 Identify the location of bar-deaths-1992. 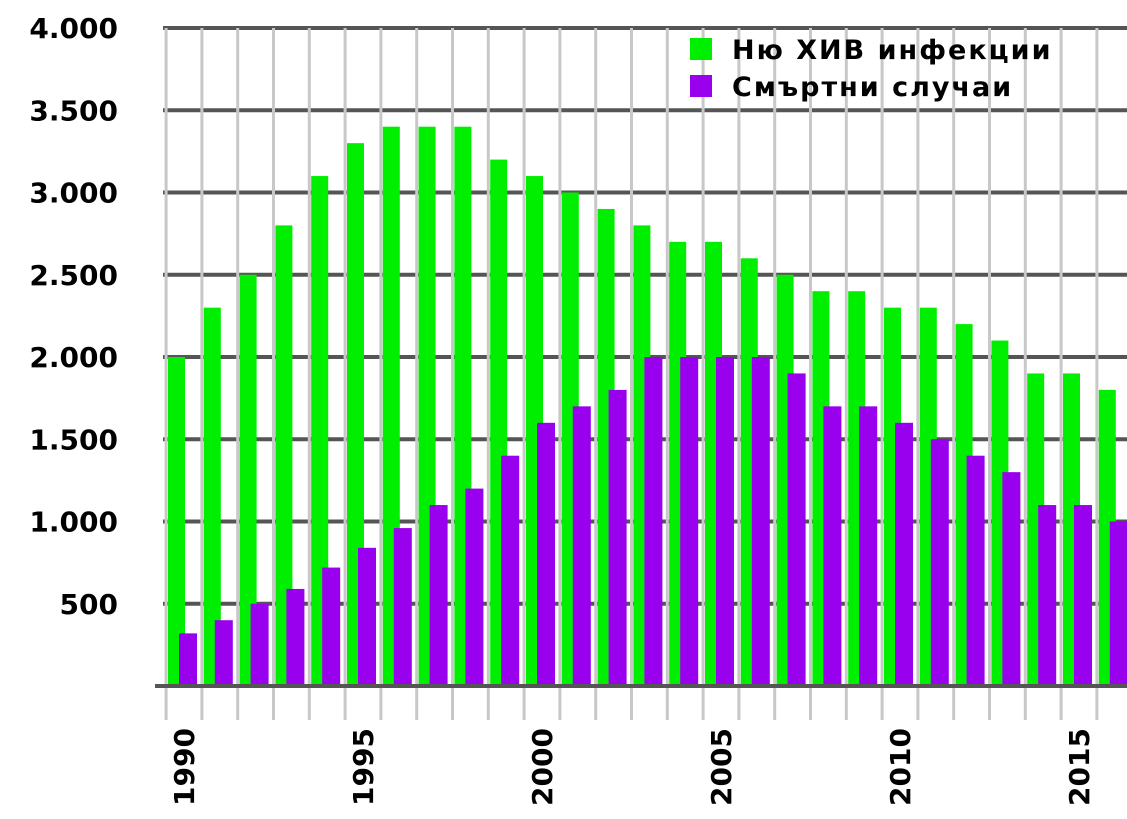
(259, 644).